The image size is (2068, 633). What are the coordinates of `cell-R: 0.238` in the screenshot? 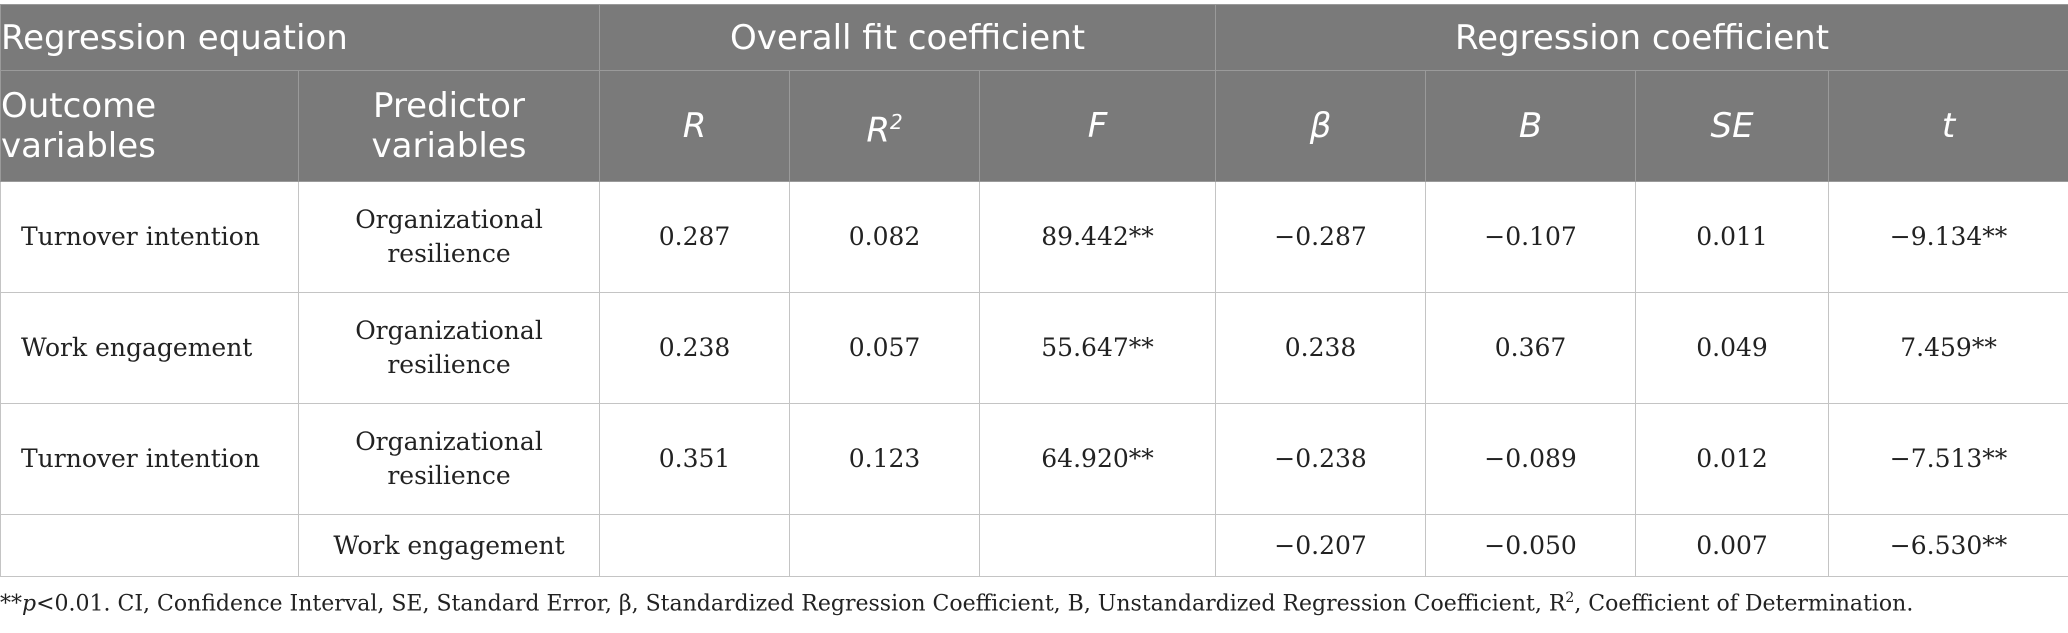 It's located at (695, 348).